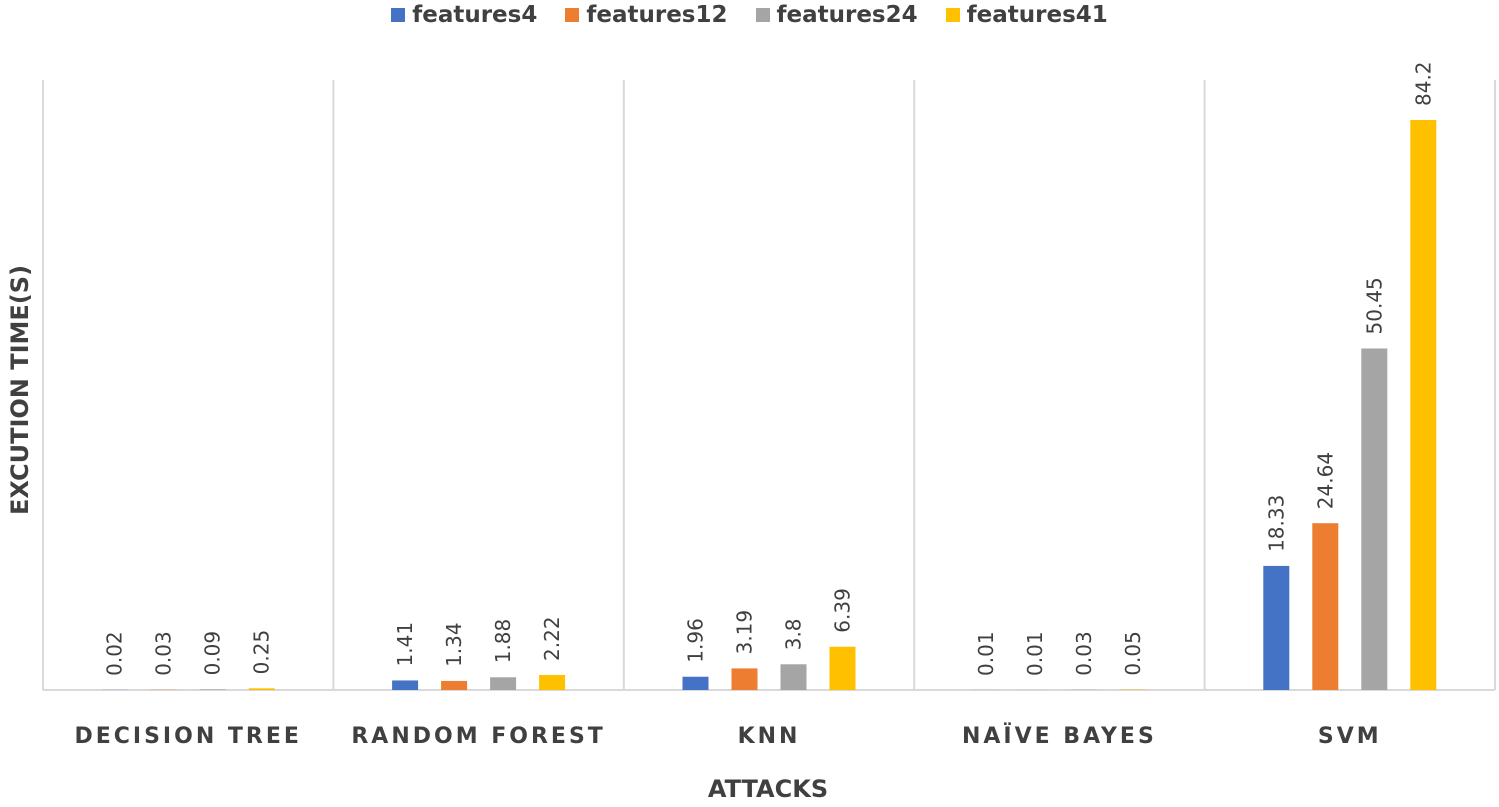 The image size is (1499, 807). Describe the element at coordinates (187, 736) in the screenshot. I see `category-label: DECISION TREE` at that location.